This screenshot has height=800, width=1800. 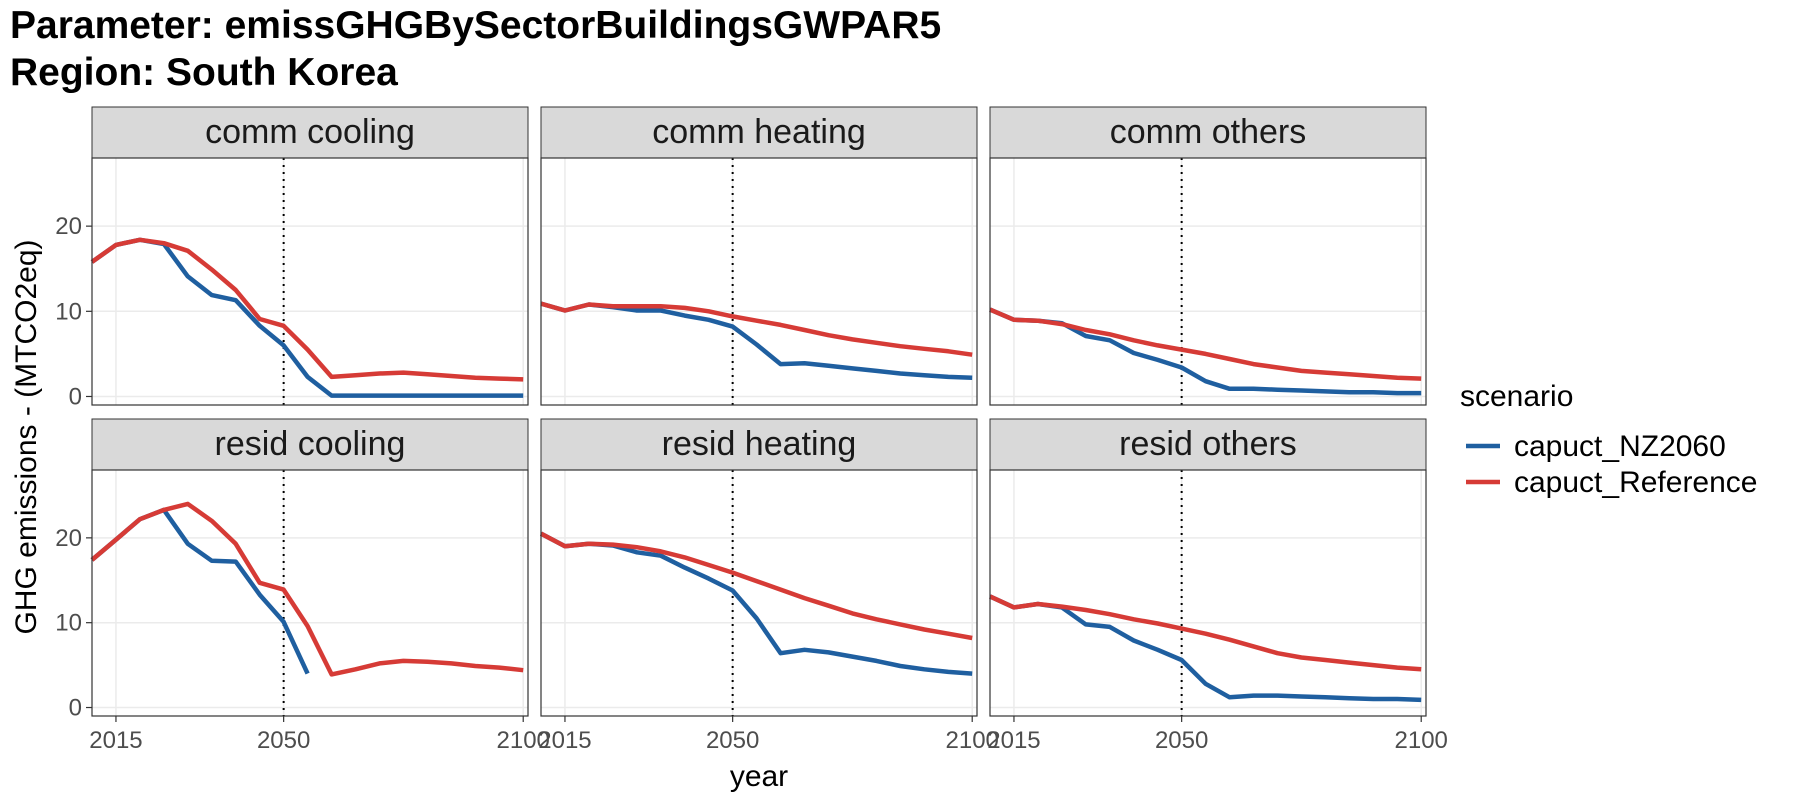 I want to click on facet-strip-label: comm cooling, so click(x=310, y=132).